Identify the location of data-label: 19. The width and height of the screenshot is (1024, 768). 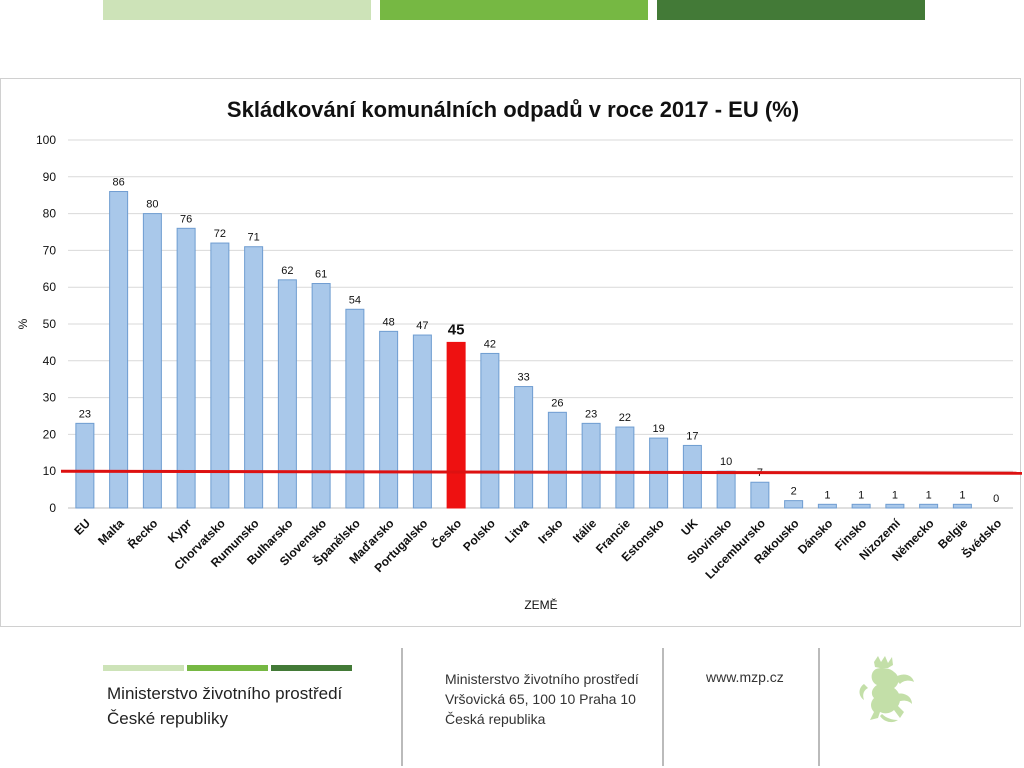
(659, 429).